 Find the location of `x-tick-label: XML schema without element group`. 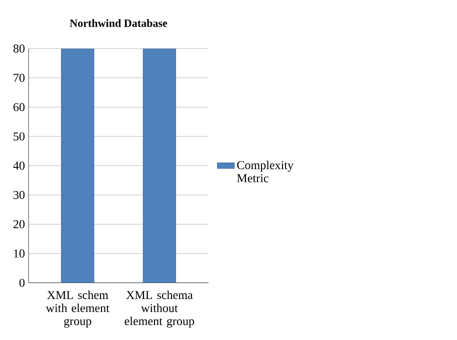

x-tick-label: XML schema without element group is located at coordinates (159, 309).